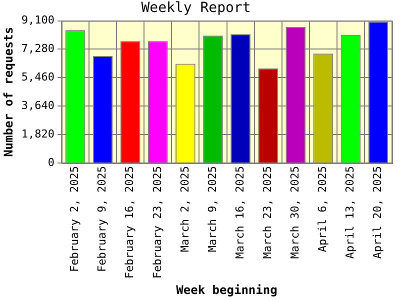 This screenshot has height=300, width=400. I want to click on x-tick-label: April 20, 2025, so click(377, 212).